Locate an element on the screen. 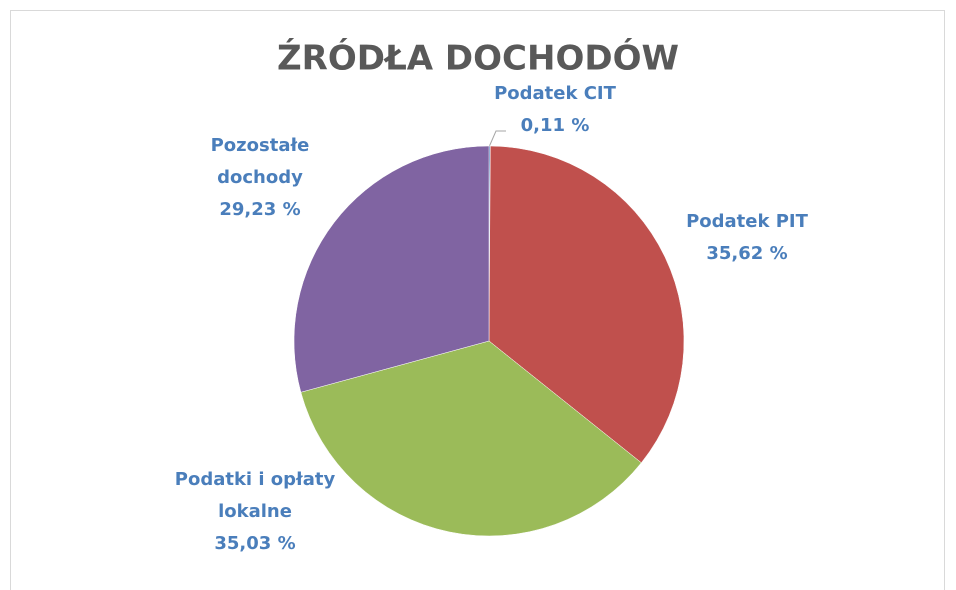 This screenshot has height=590, width=956. label-name: Podatki i opłaty lokalne is located at coordinates (255, 495).